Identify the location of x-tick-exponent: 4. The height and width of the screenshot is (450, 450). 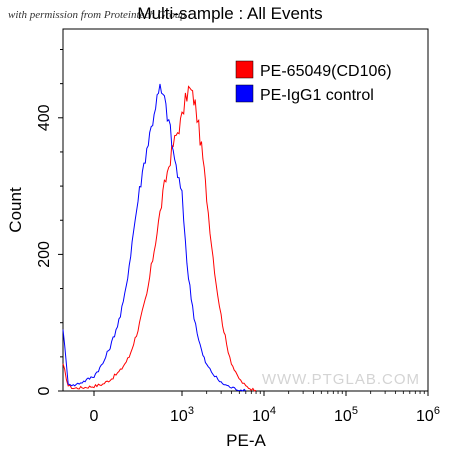
(273, 411).